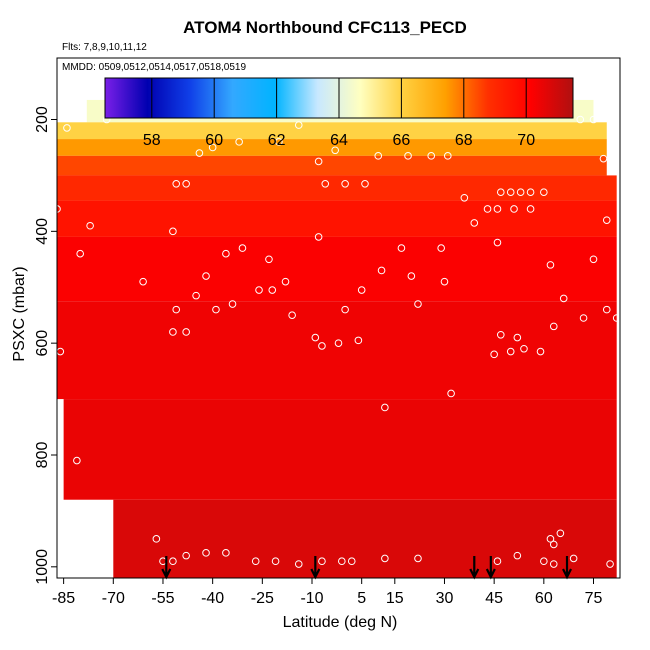 The width and height of the screenshot is (650, 650). I want to click on flights-subtitle: Flts: 7,8,9,10,11,12, so click(104, 47).